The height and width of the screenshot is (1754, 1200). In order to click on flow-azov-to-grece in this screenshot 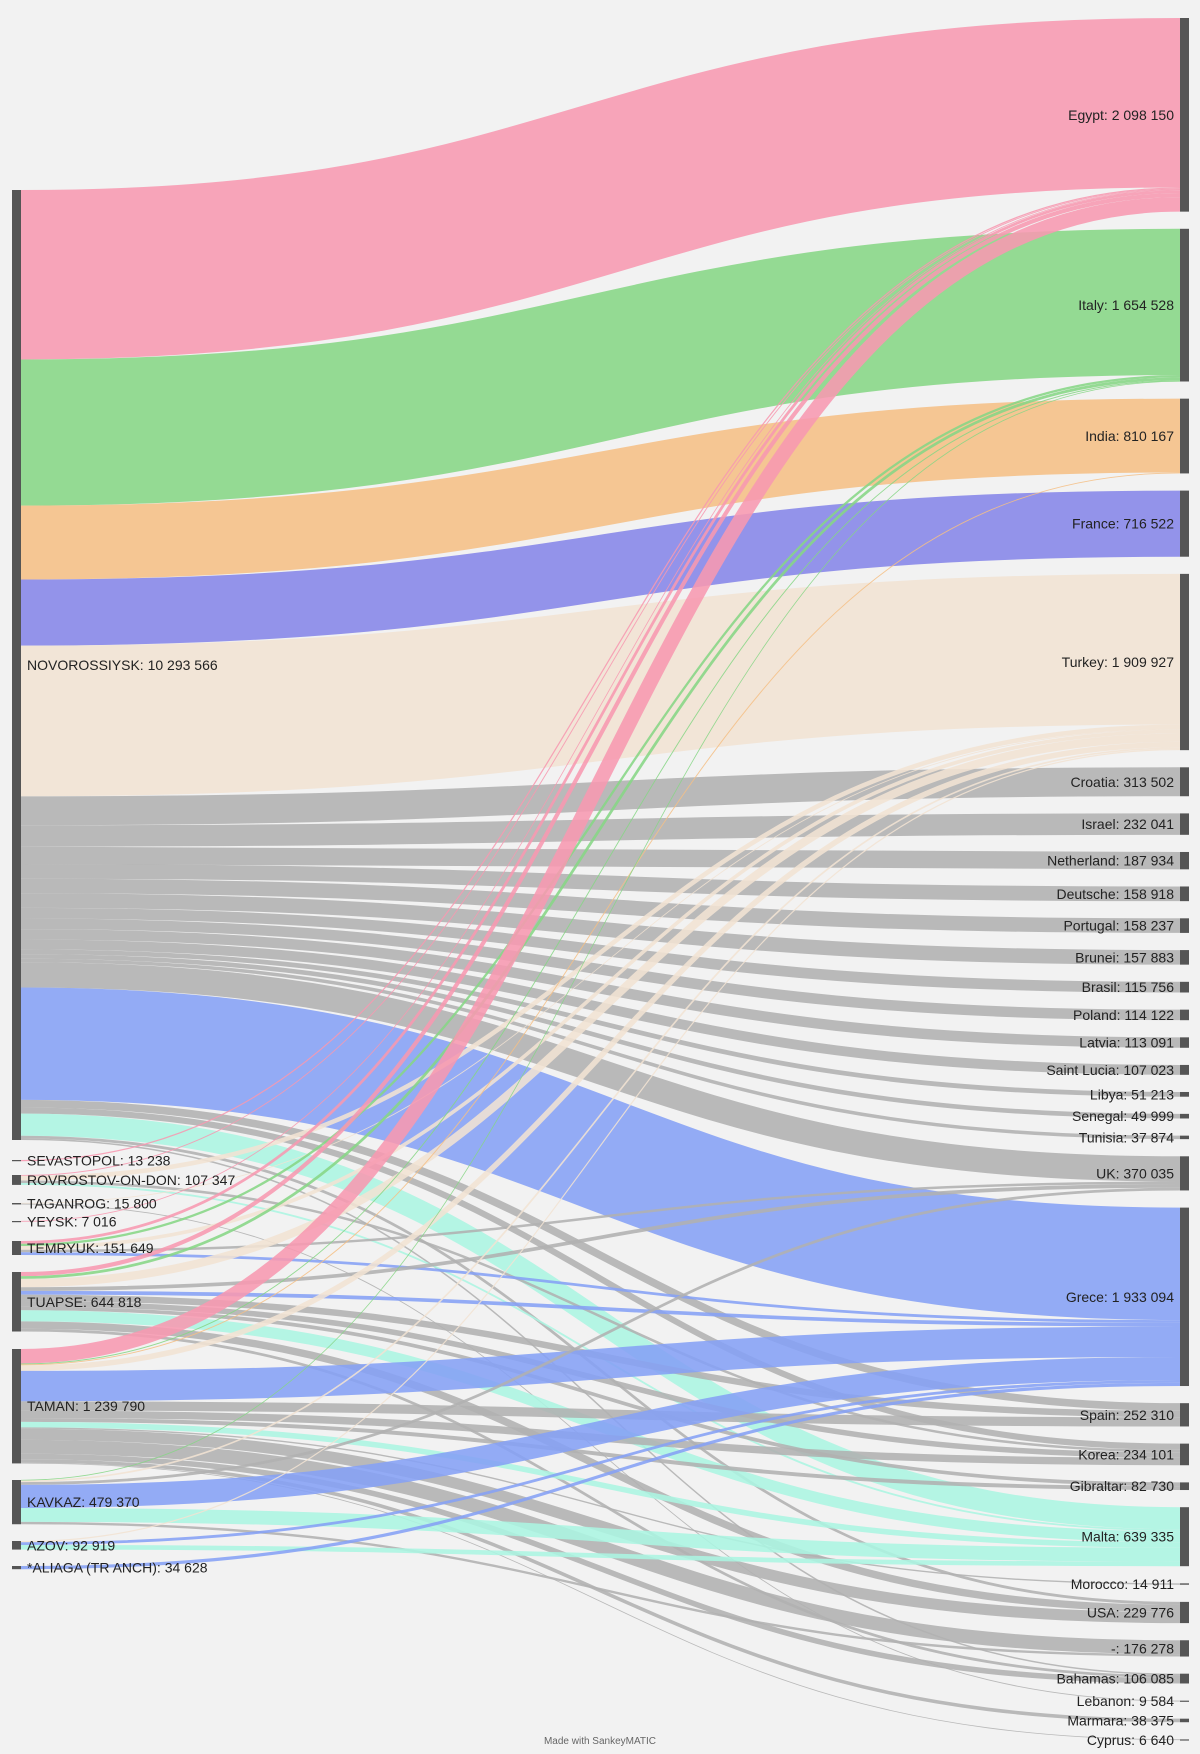, I will do `click(600, 1462)`.